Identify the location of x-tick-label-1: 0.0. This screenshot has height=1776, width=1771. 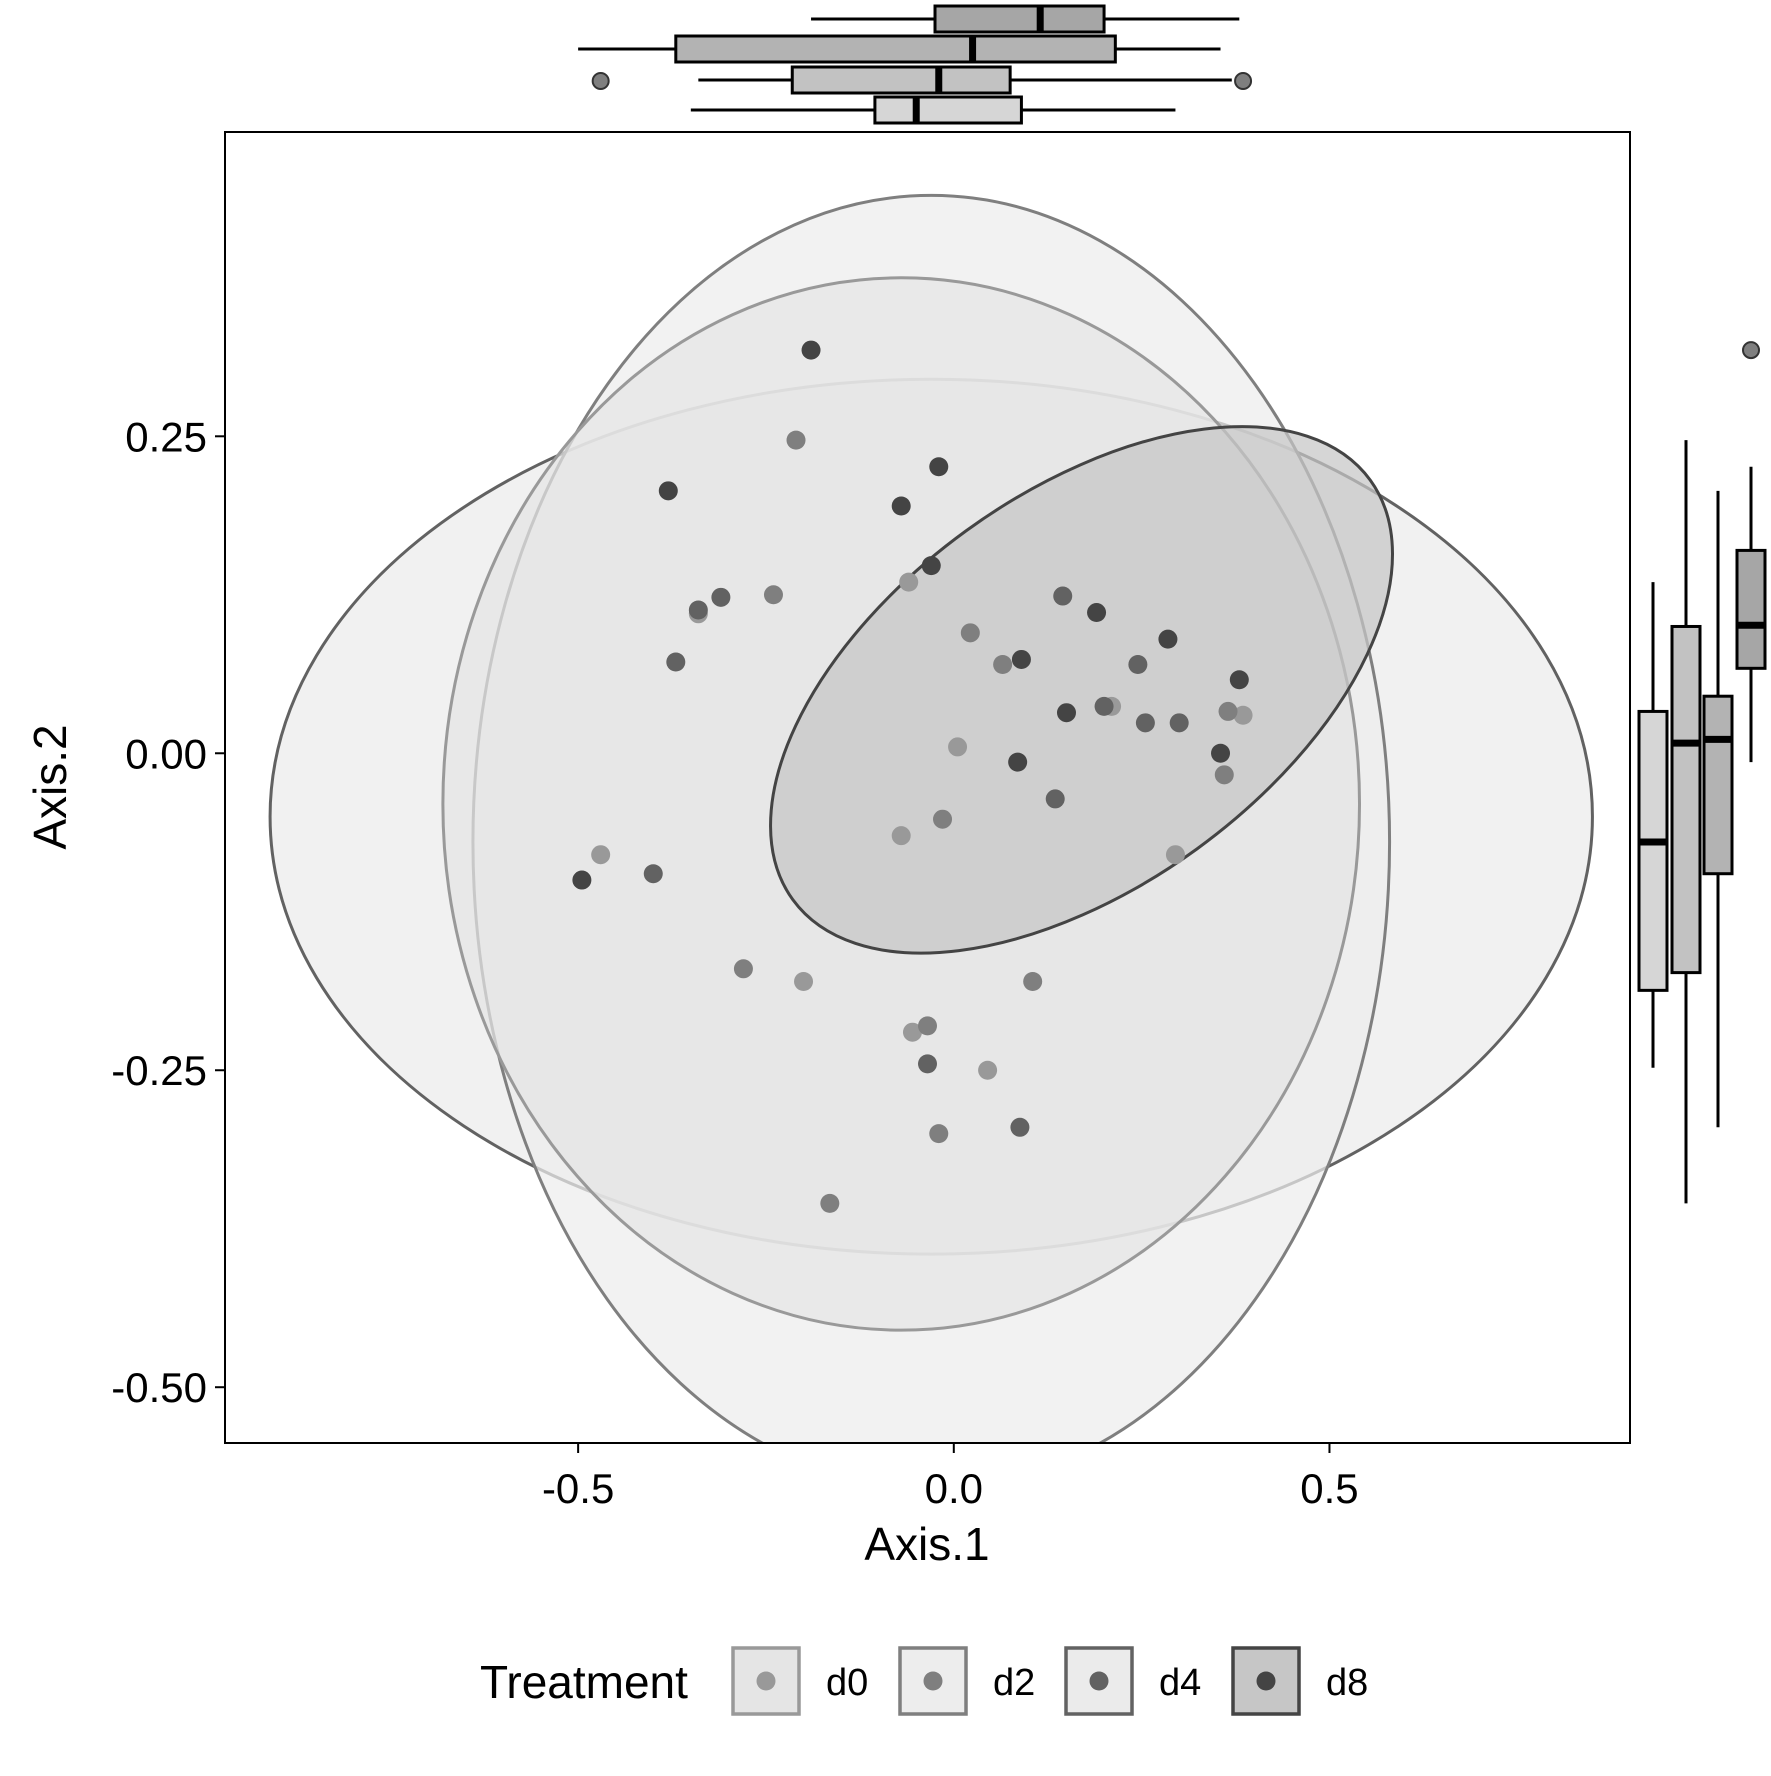
(954, 1488).